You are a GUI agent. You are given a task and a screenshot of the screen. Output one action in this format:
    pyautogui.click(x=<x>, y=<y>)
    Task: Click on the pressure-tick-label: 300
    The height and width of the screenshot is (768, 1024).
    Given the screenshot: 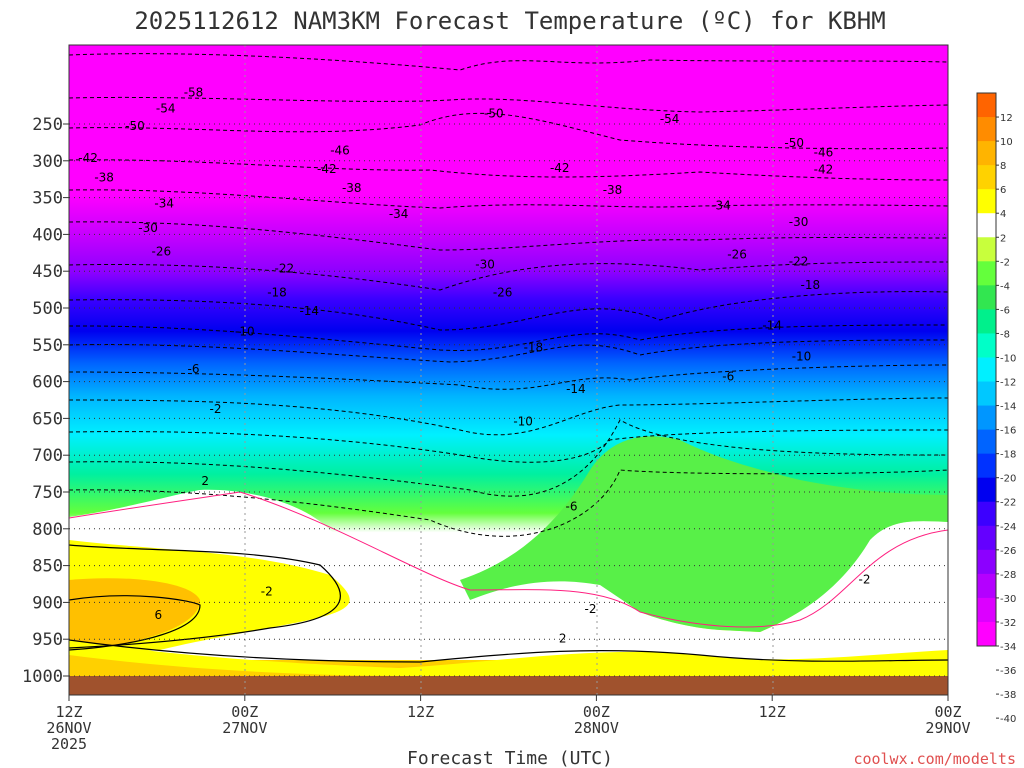 What is the action you would take?
    pyautogui.click(x=47, y=162)
    